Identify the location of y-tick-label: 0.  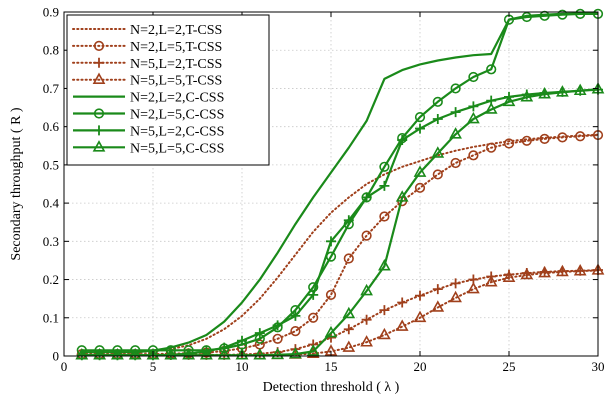
(56, 356).